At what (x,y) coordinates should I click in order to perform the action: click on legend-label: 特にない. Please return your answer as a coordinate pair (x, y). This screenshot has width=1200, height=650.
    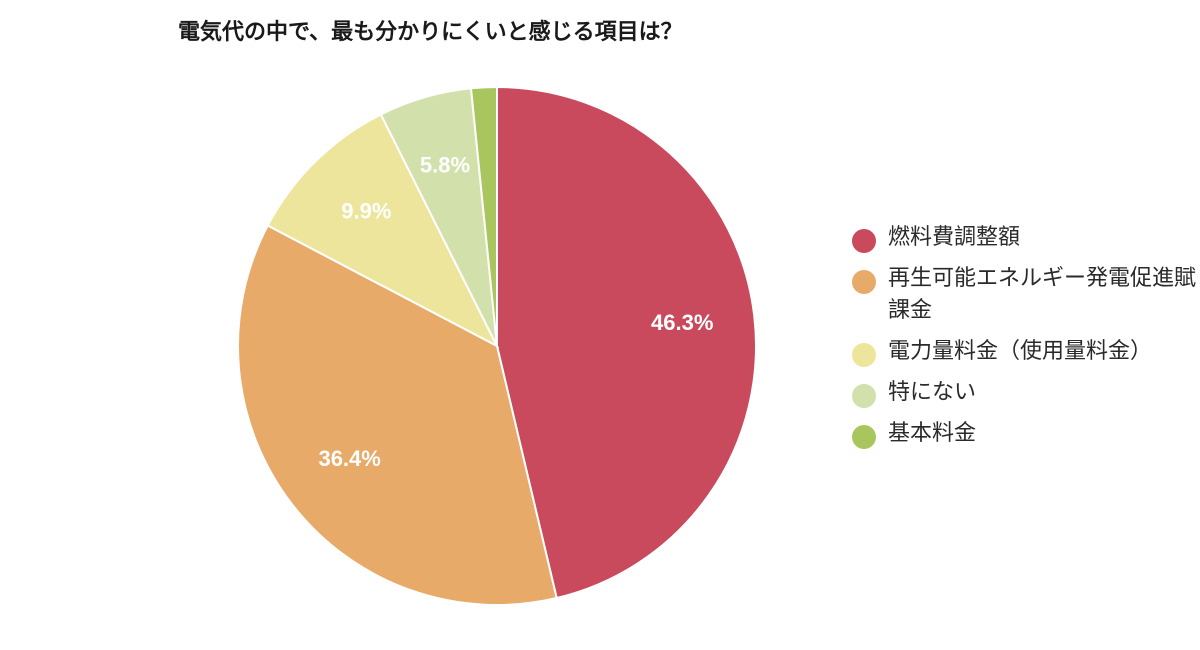
    Looking at the image, I should click on (932, 392).